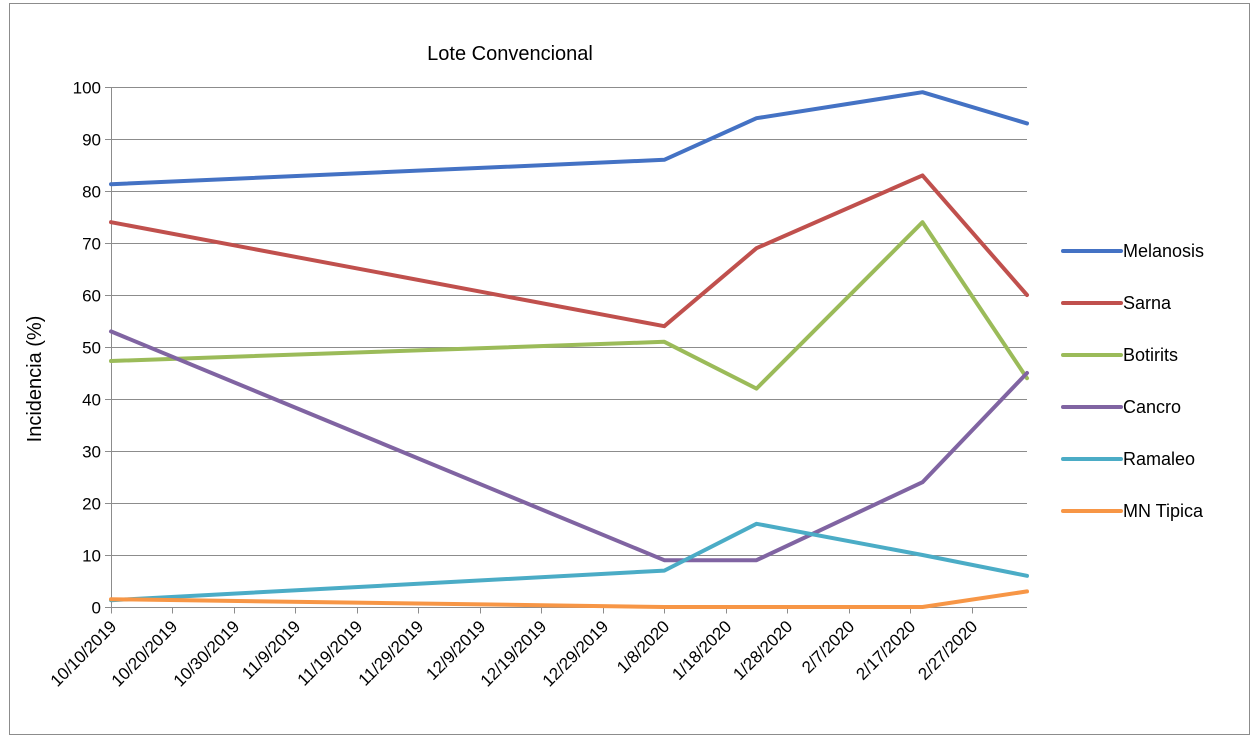  Describe the element at coordinates (87, 88) in the screenshot. I see `y-tick-label: 100` at that location.